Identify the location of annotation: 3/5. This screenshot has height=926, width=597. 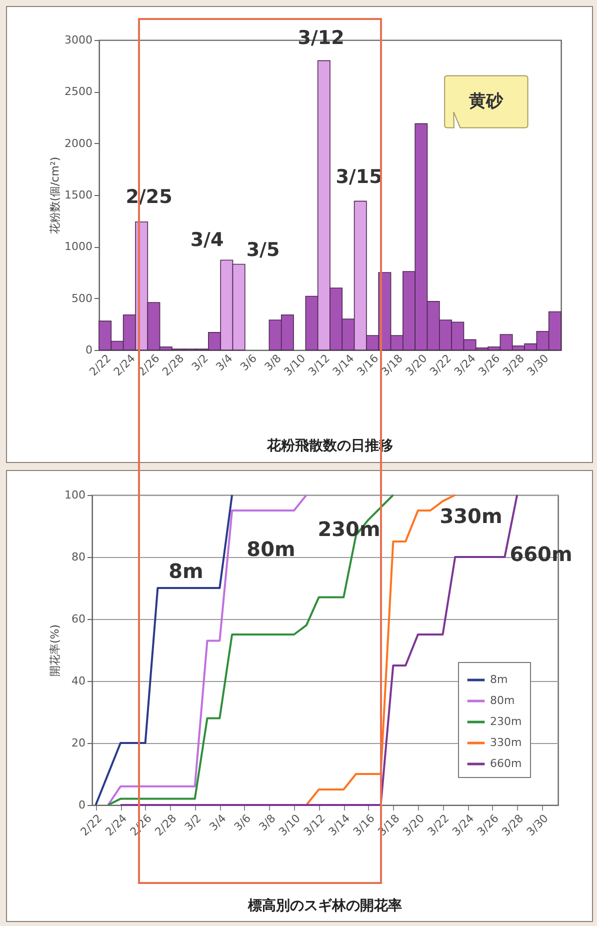
(263, 250).